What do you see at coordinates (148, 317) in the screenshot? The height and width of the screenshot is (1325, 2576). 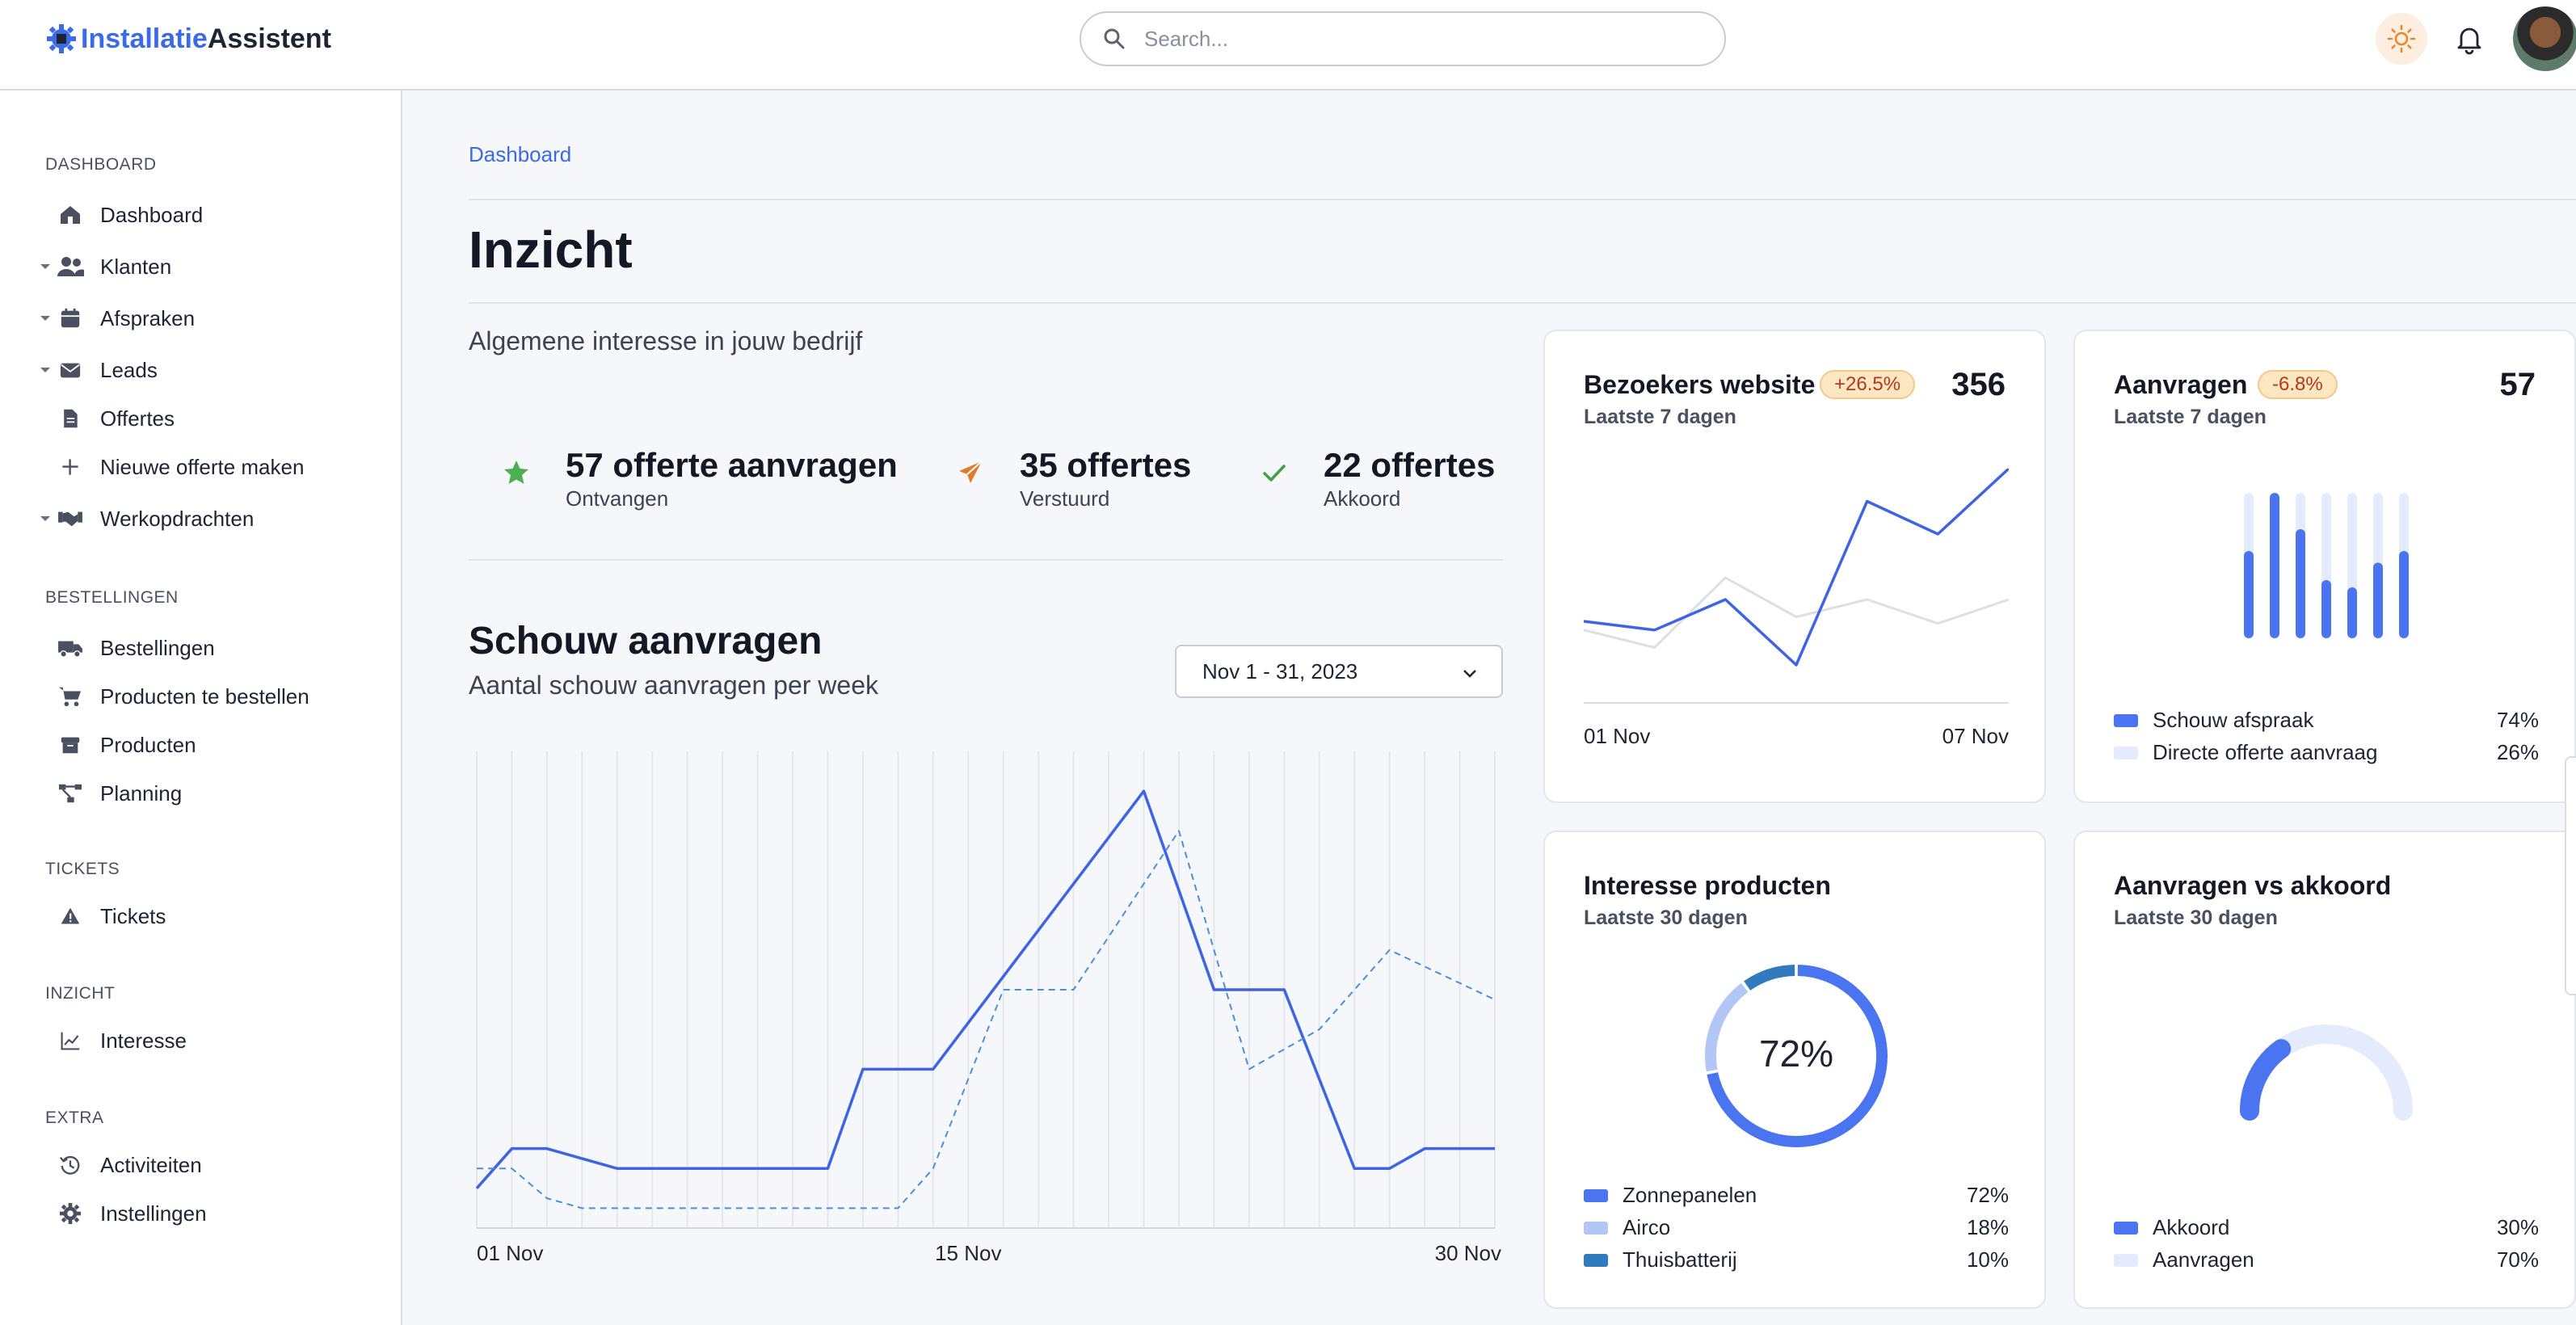 I see `sidebar-item-label: Afspraken` at bounding box center [148, 317].